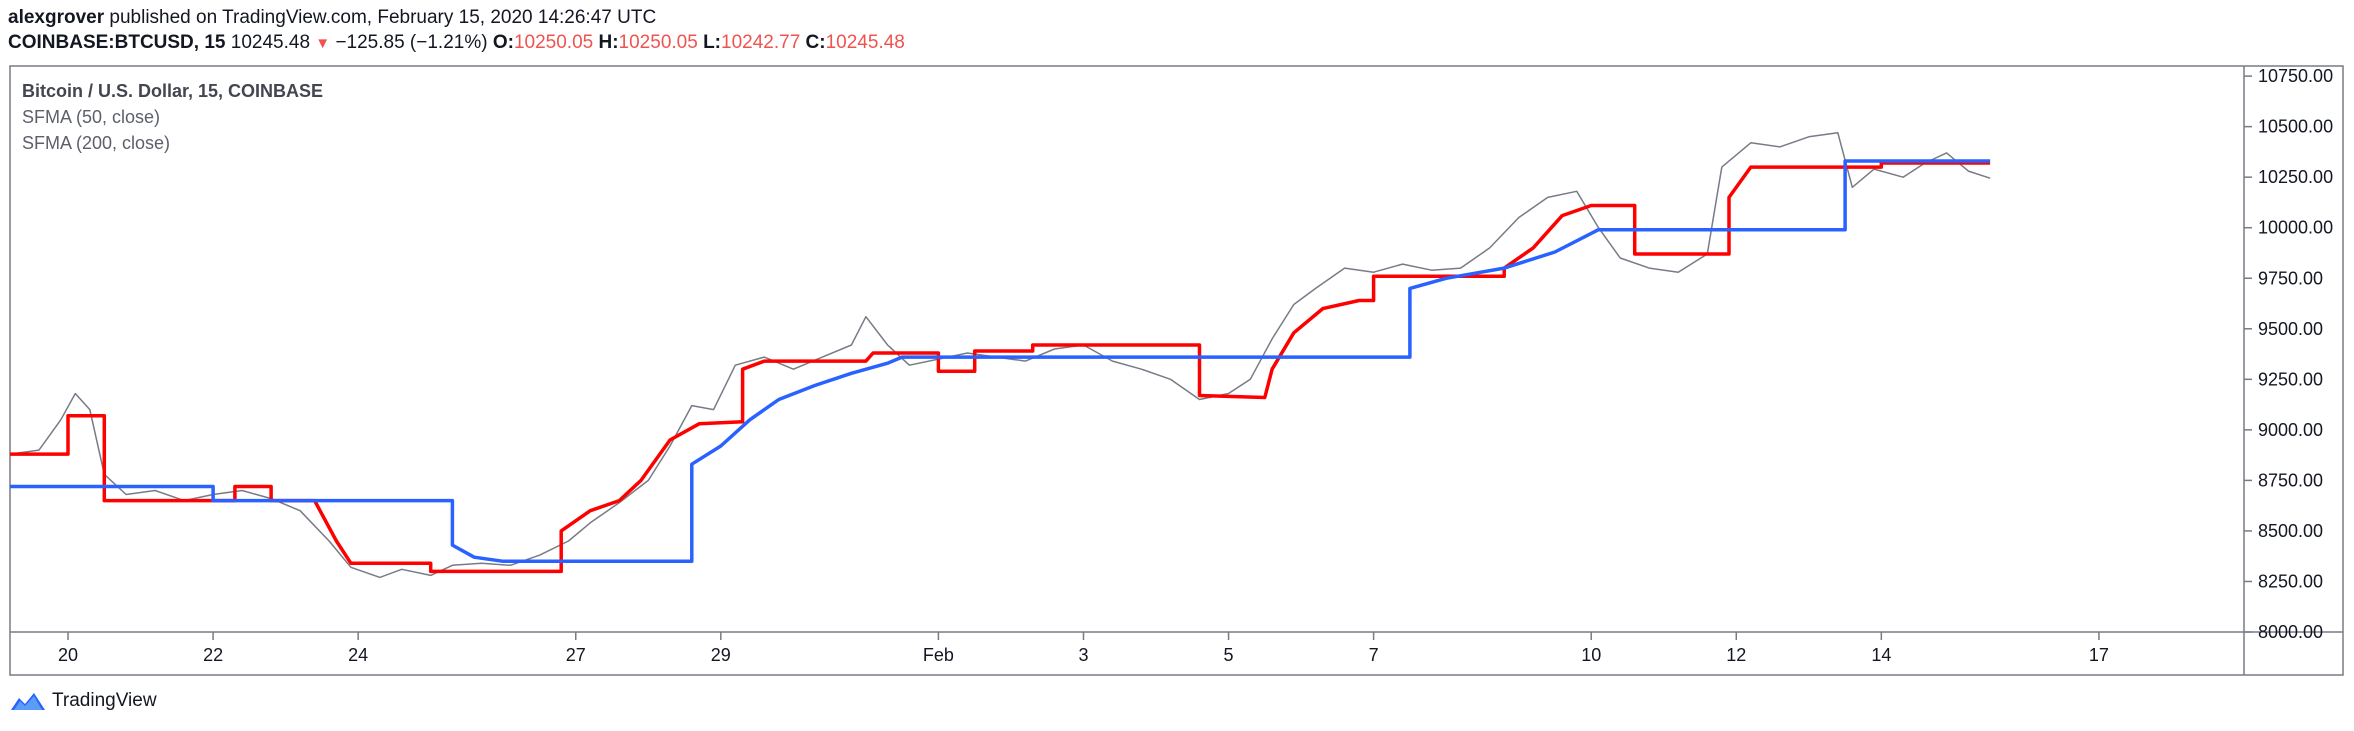 This screenshot has height=731, width=2354. I want to click on x-tick-label: 29, so click(721, 655).